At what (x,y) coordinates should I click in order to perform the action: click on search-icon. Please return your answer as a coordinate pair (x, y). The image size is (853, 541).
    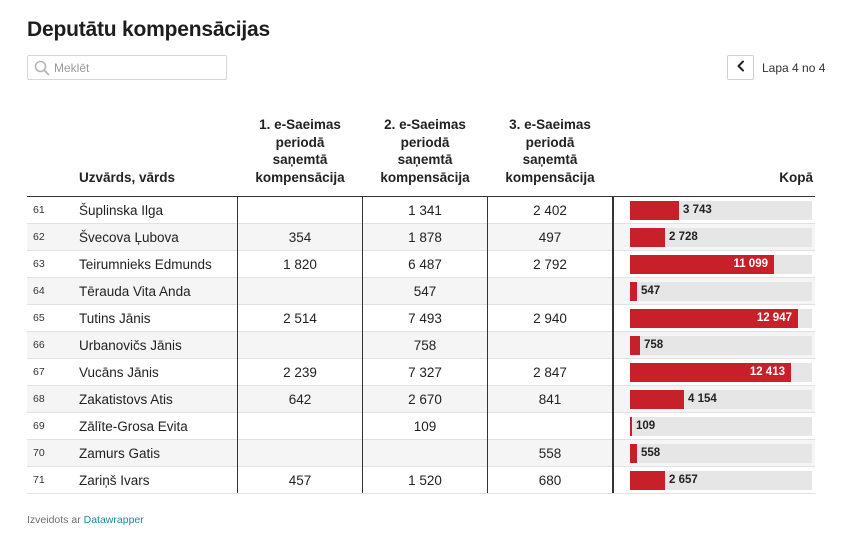
    Looking at the image, I should click on (42, 68).